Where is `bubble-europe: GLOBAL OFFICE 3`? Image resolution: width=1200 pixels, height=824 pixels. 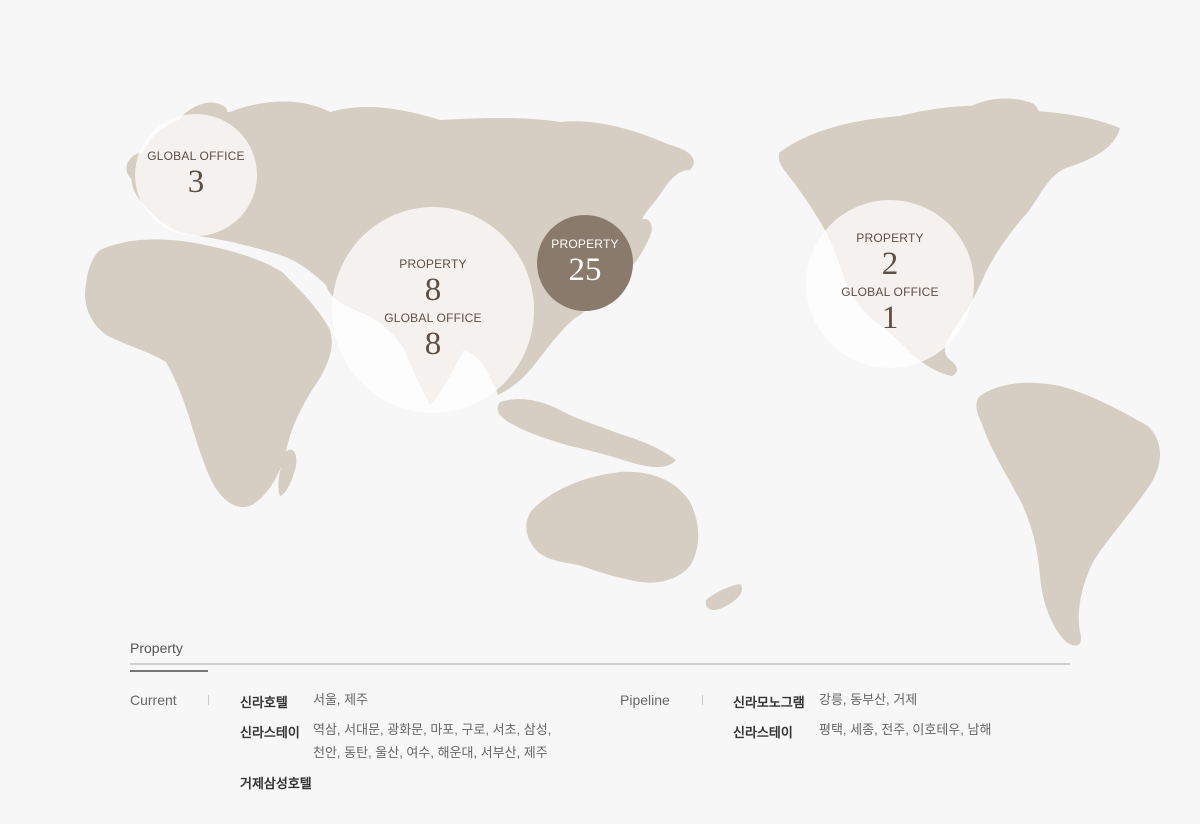 bubble-europe: GLOBAL OFFICE 3 is located at coordinates (196, 175).